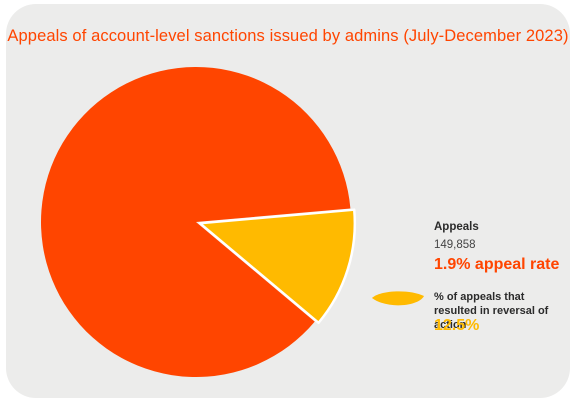  I want to click on pie-slice-reversal, so click(277, 266).